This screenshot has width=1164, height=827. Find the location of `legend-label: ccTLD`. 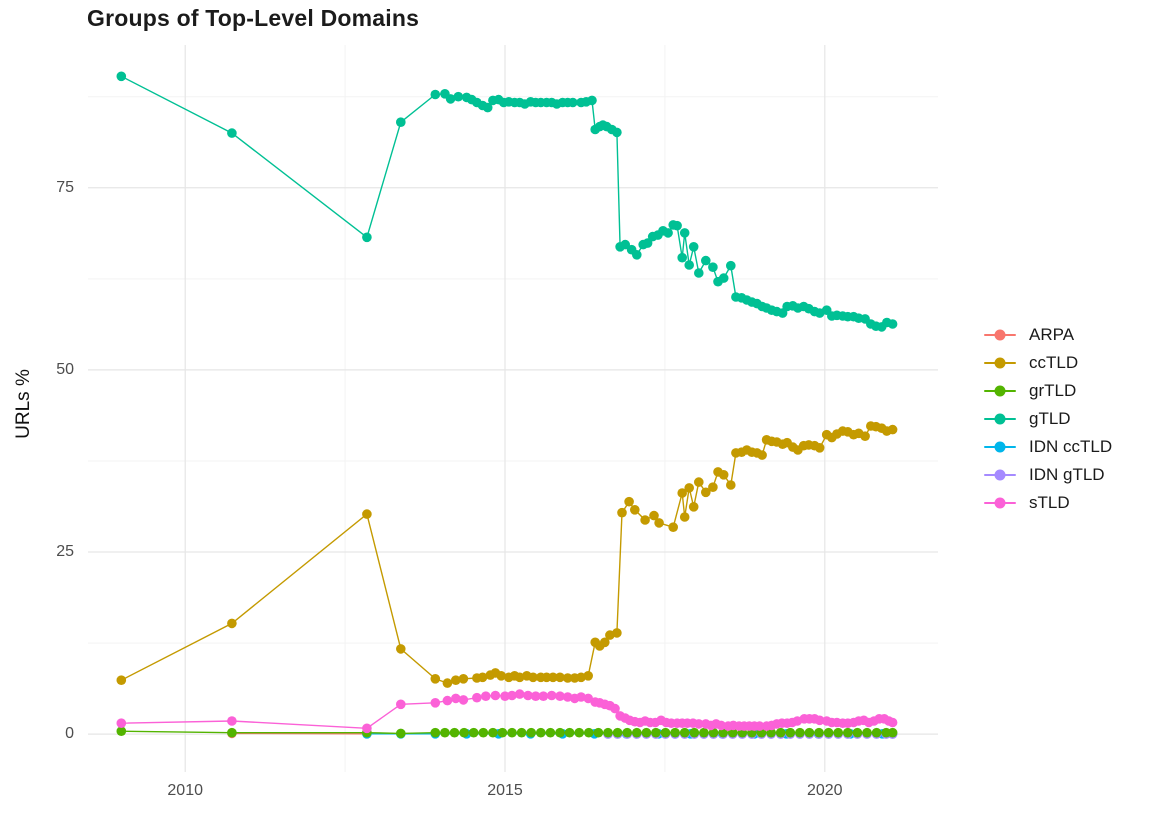

legend-label: ccTLD is located at coordinates (1054, 362).